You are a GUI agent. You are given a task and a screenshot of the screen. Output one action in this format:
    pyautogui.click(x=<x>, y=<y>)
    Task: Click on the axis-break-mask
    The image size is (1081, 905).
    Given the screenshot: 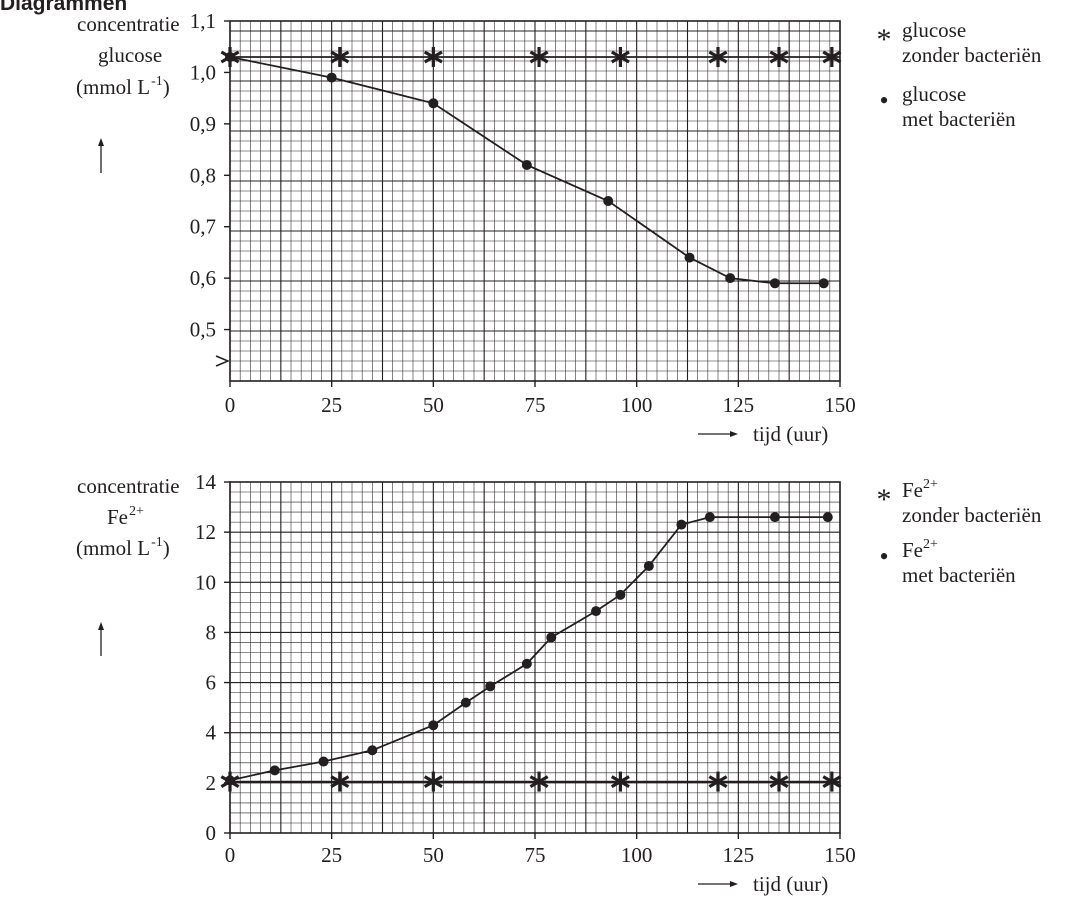 What is the action you would take?
    pyautogui.click(x=222, y=361)
    